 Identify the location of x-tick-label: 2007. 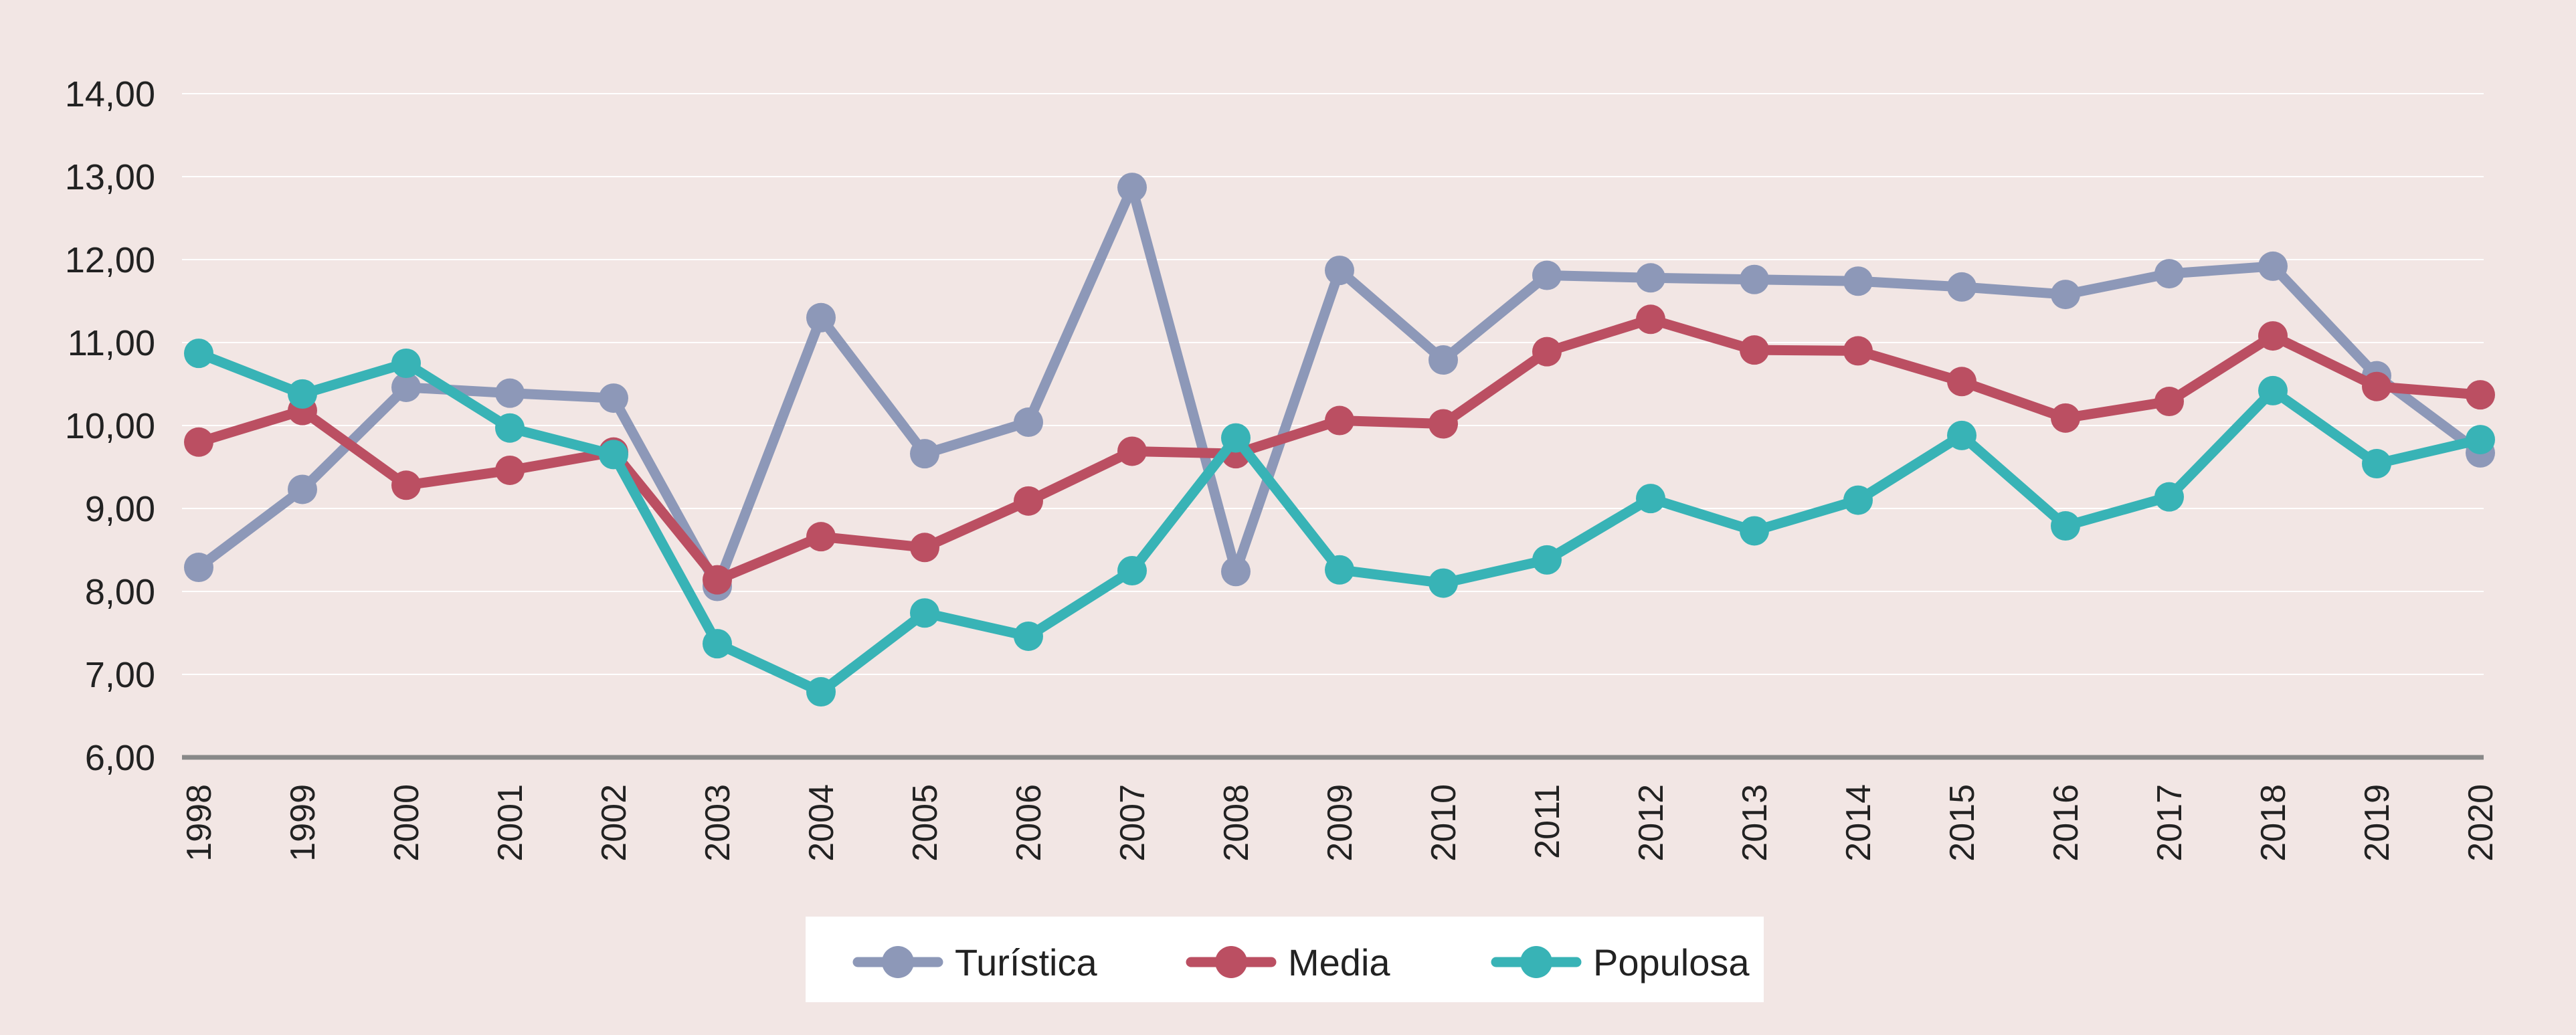
(1132, 823).